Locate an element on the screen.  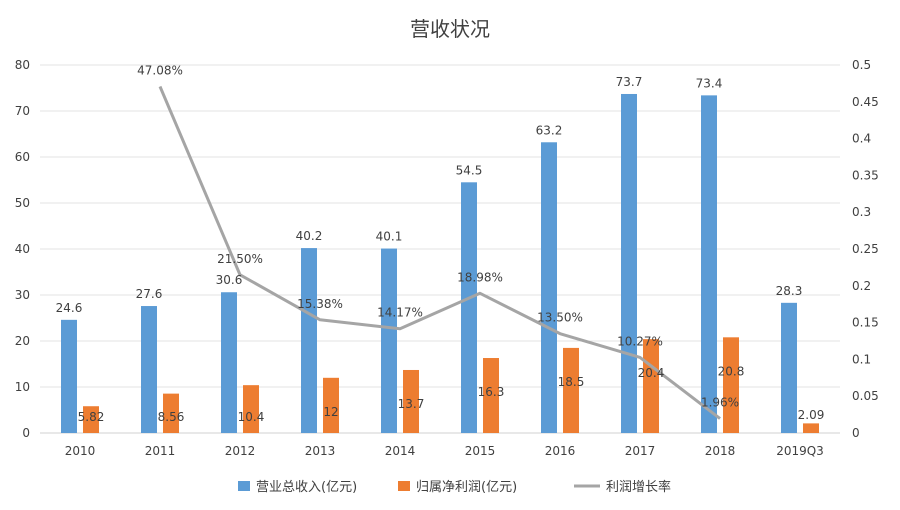
growth-rate-data-label: 14.17% is located at coordinates (400, 313).